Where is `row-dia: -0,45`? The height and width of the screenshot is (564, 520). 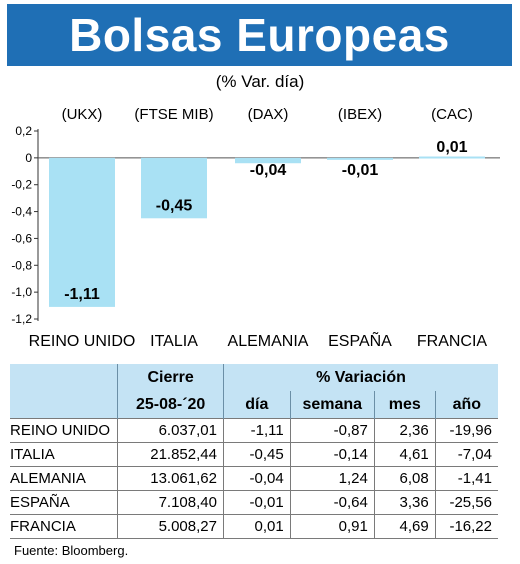 row-dia: -0,45 is located at coordinates (256, 454).